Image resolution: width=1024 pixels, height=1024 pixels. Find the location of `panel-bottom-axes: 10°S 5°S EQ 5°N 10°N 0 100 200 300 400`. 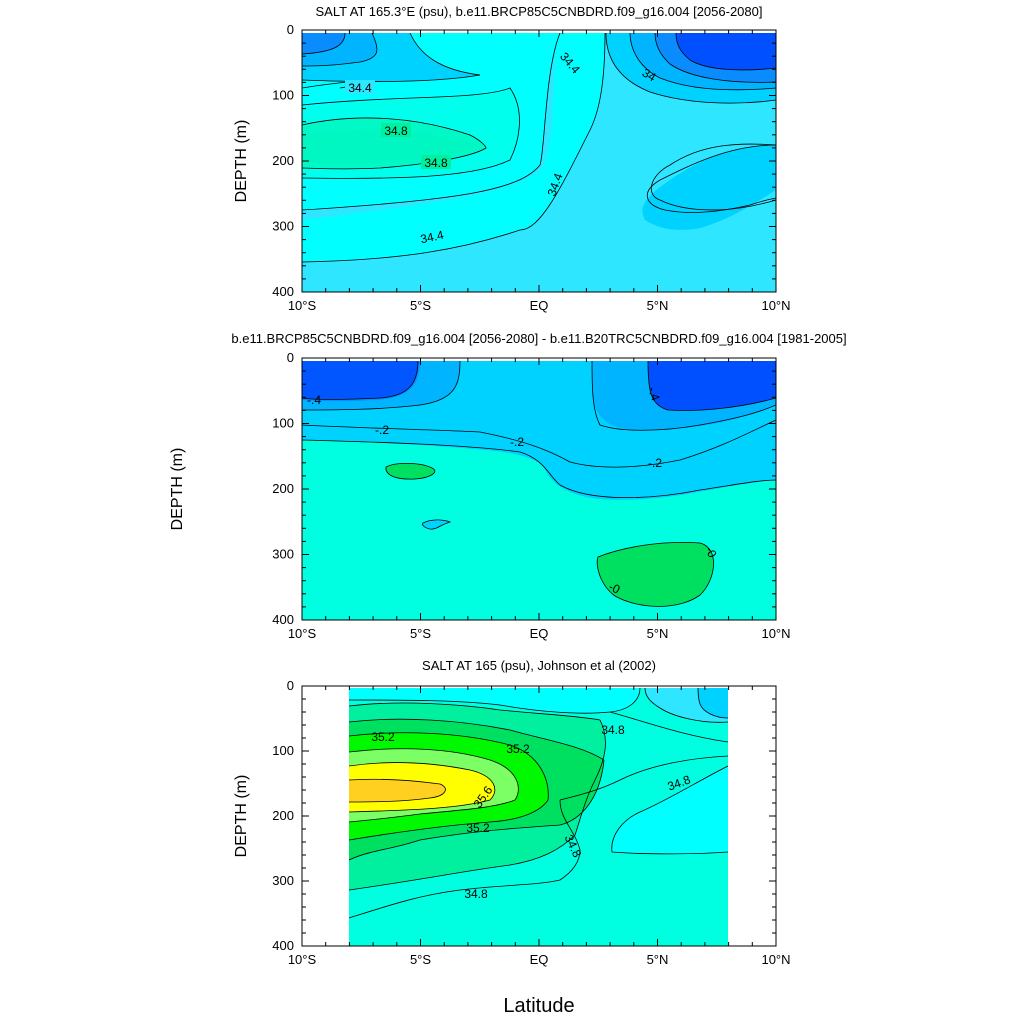

panel-bottom-axes: 10°S 5°S EQ 5°N 10°N 0 100 200 300 400 is located at coordinates (531, 822).